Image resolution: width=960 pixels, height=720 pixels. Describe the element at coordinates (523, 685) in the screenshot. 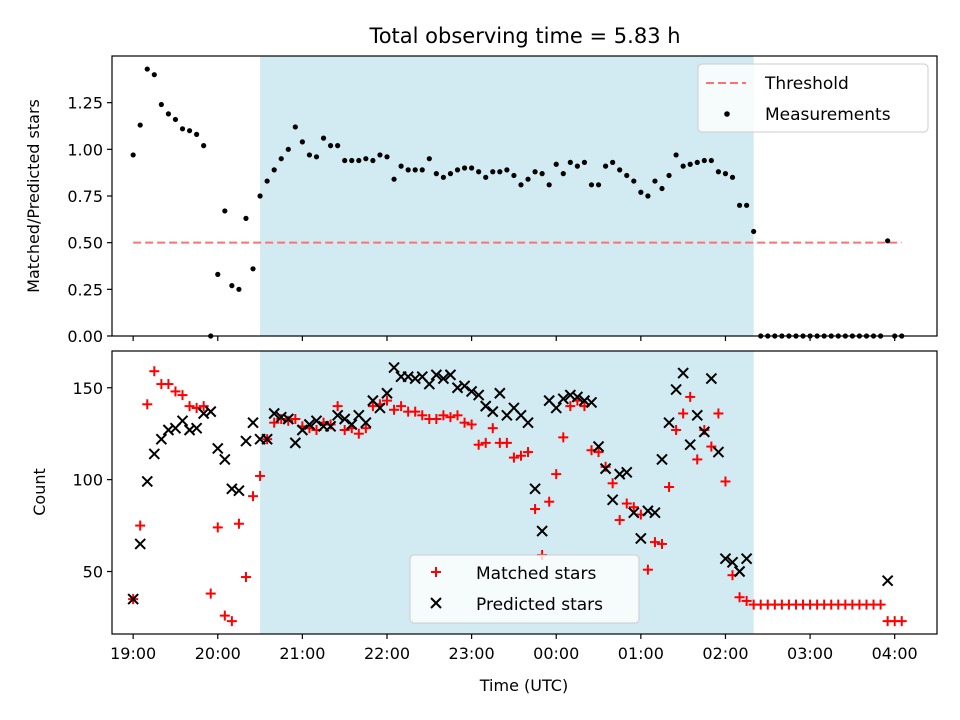

I see `x-axis-label: Time (UTC)` at that location.